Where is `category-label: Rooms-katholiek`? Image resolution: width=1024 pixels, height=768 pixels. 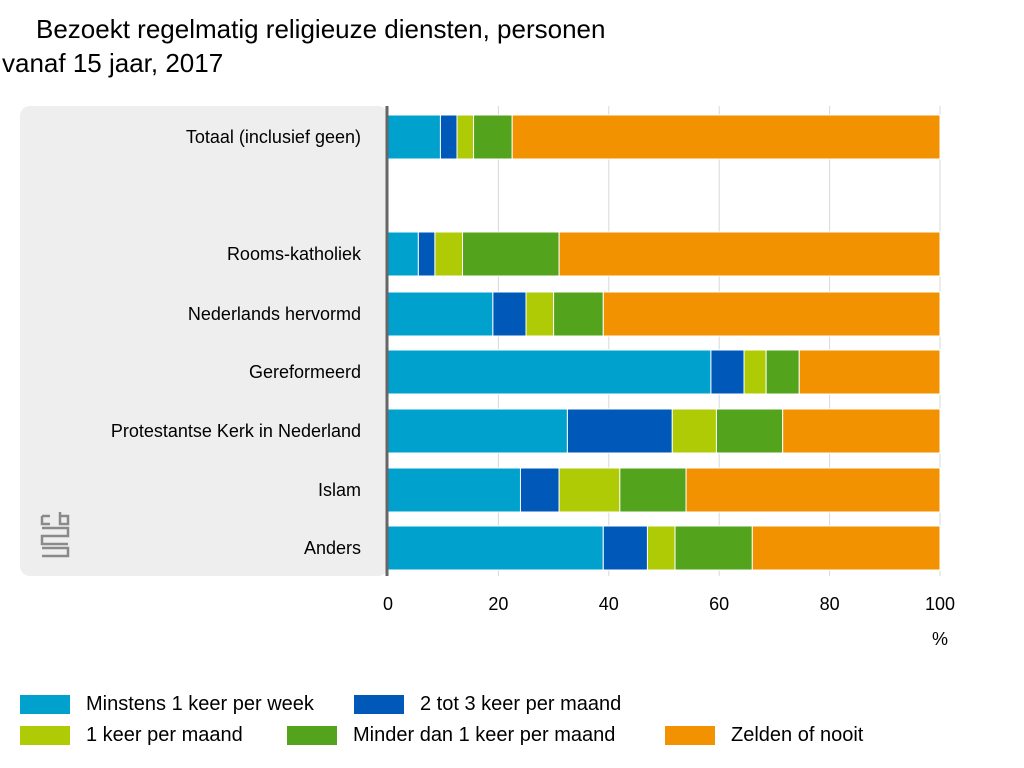 category-label: Rooms-katholiek is located at coordinates (294, 254).